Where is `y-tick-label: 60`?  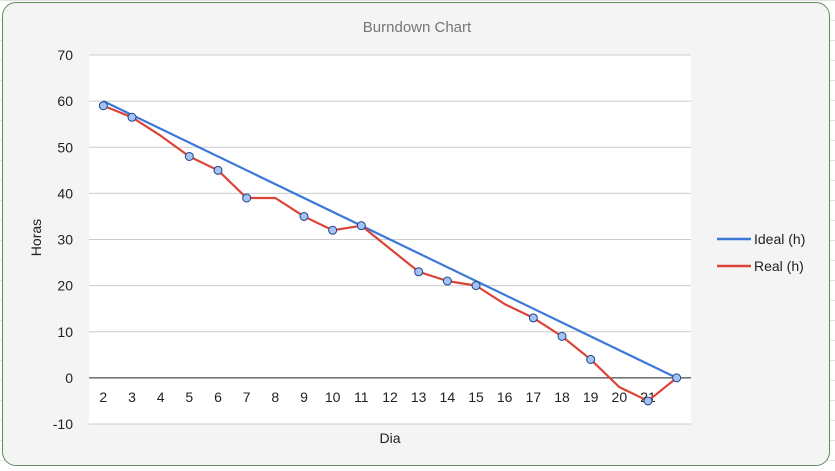 y-tick-label: 60 is located at coordinates (65, 101).